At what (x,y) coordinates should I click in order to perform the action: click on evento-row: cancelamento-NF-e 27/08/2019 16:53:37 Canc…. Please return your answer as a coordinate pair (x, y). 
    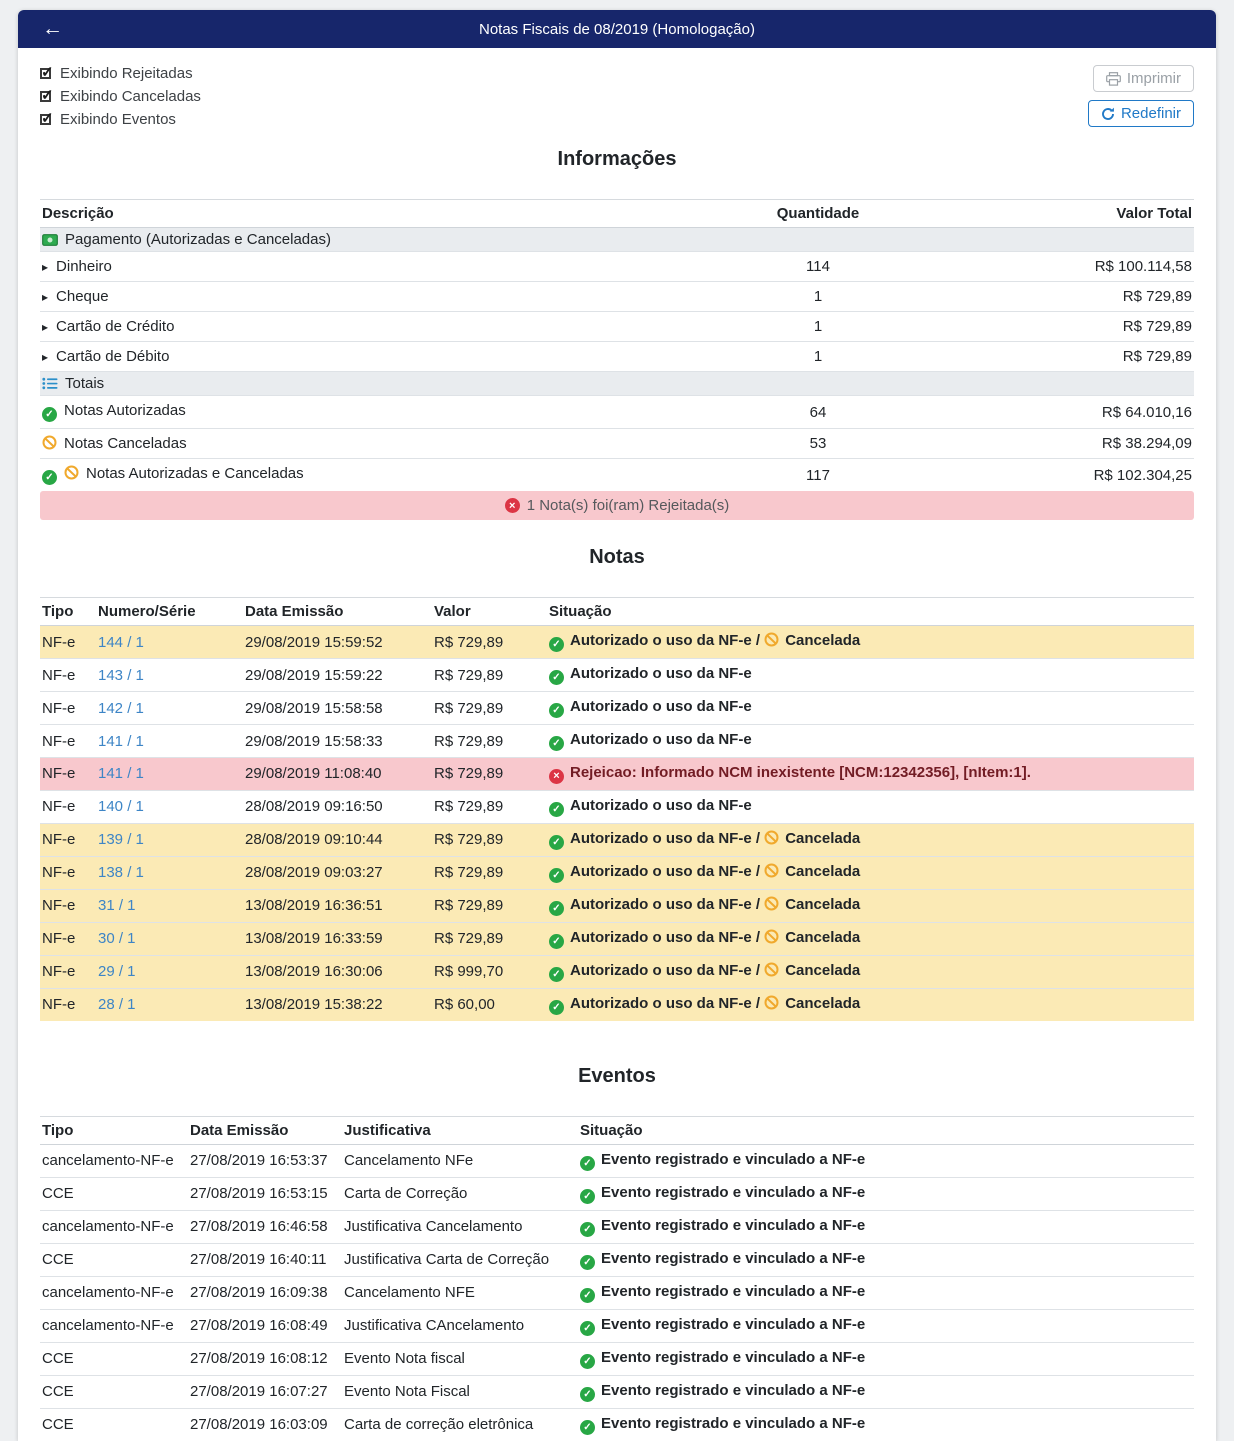
    Looking at the image, I should click on (617, 1160).